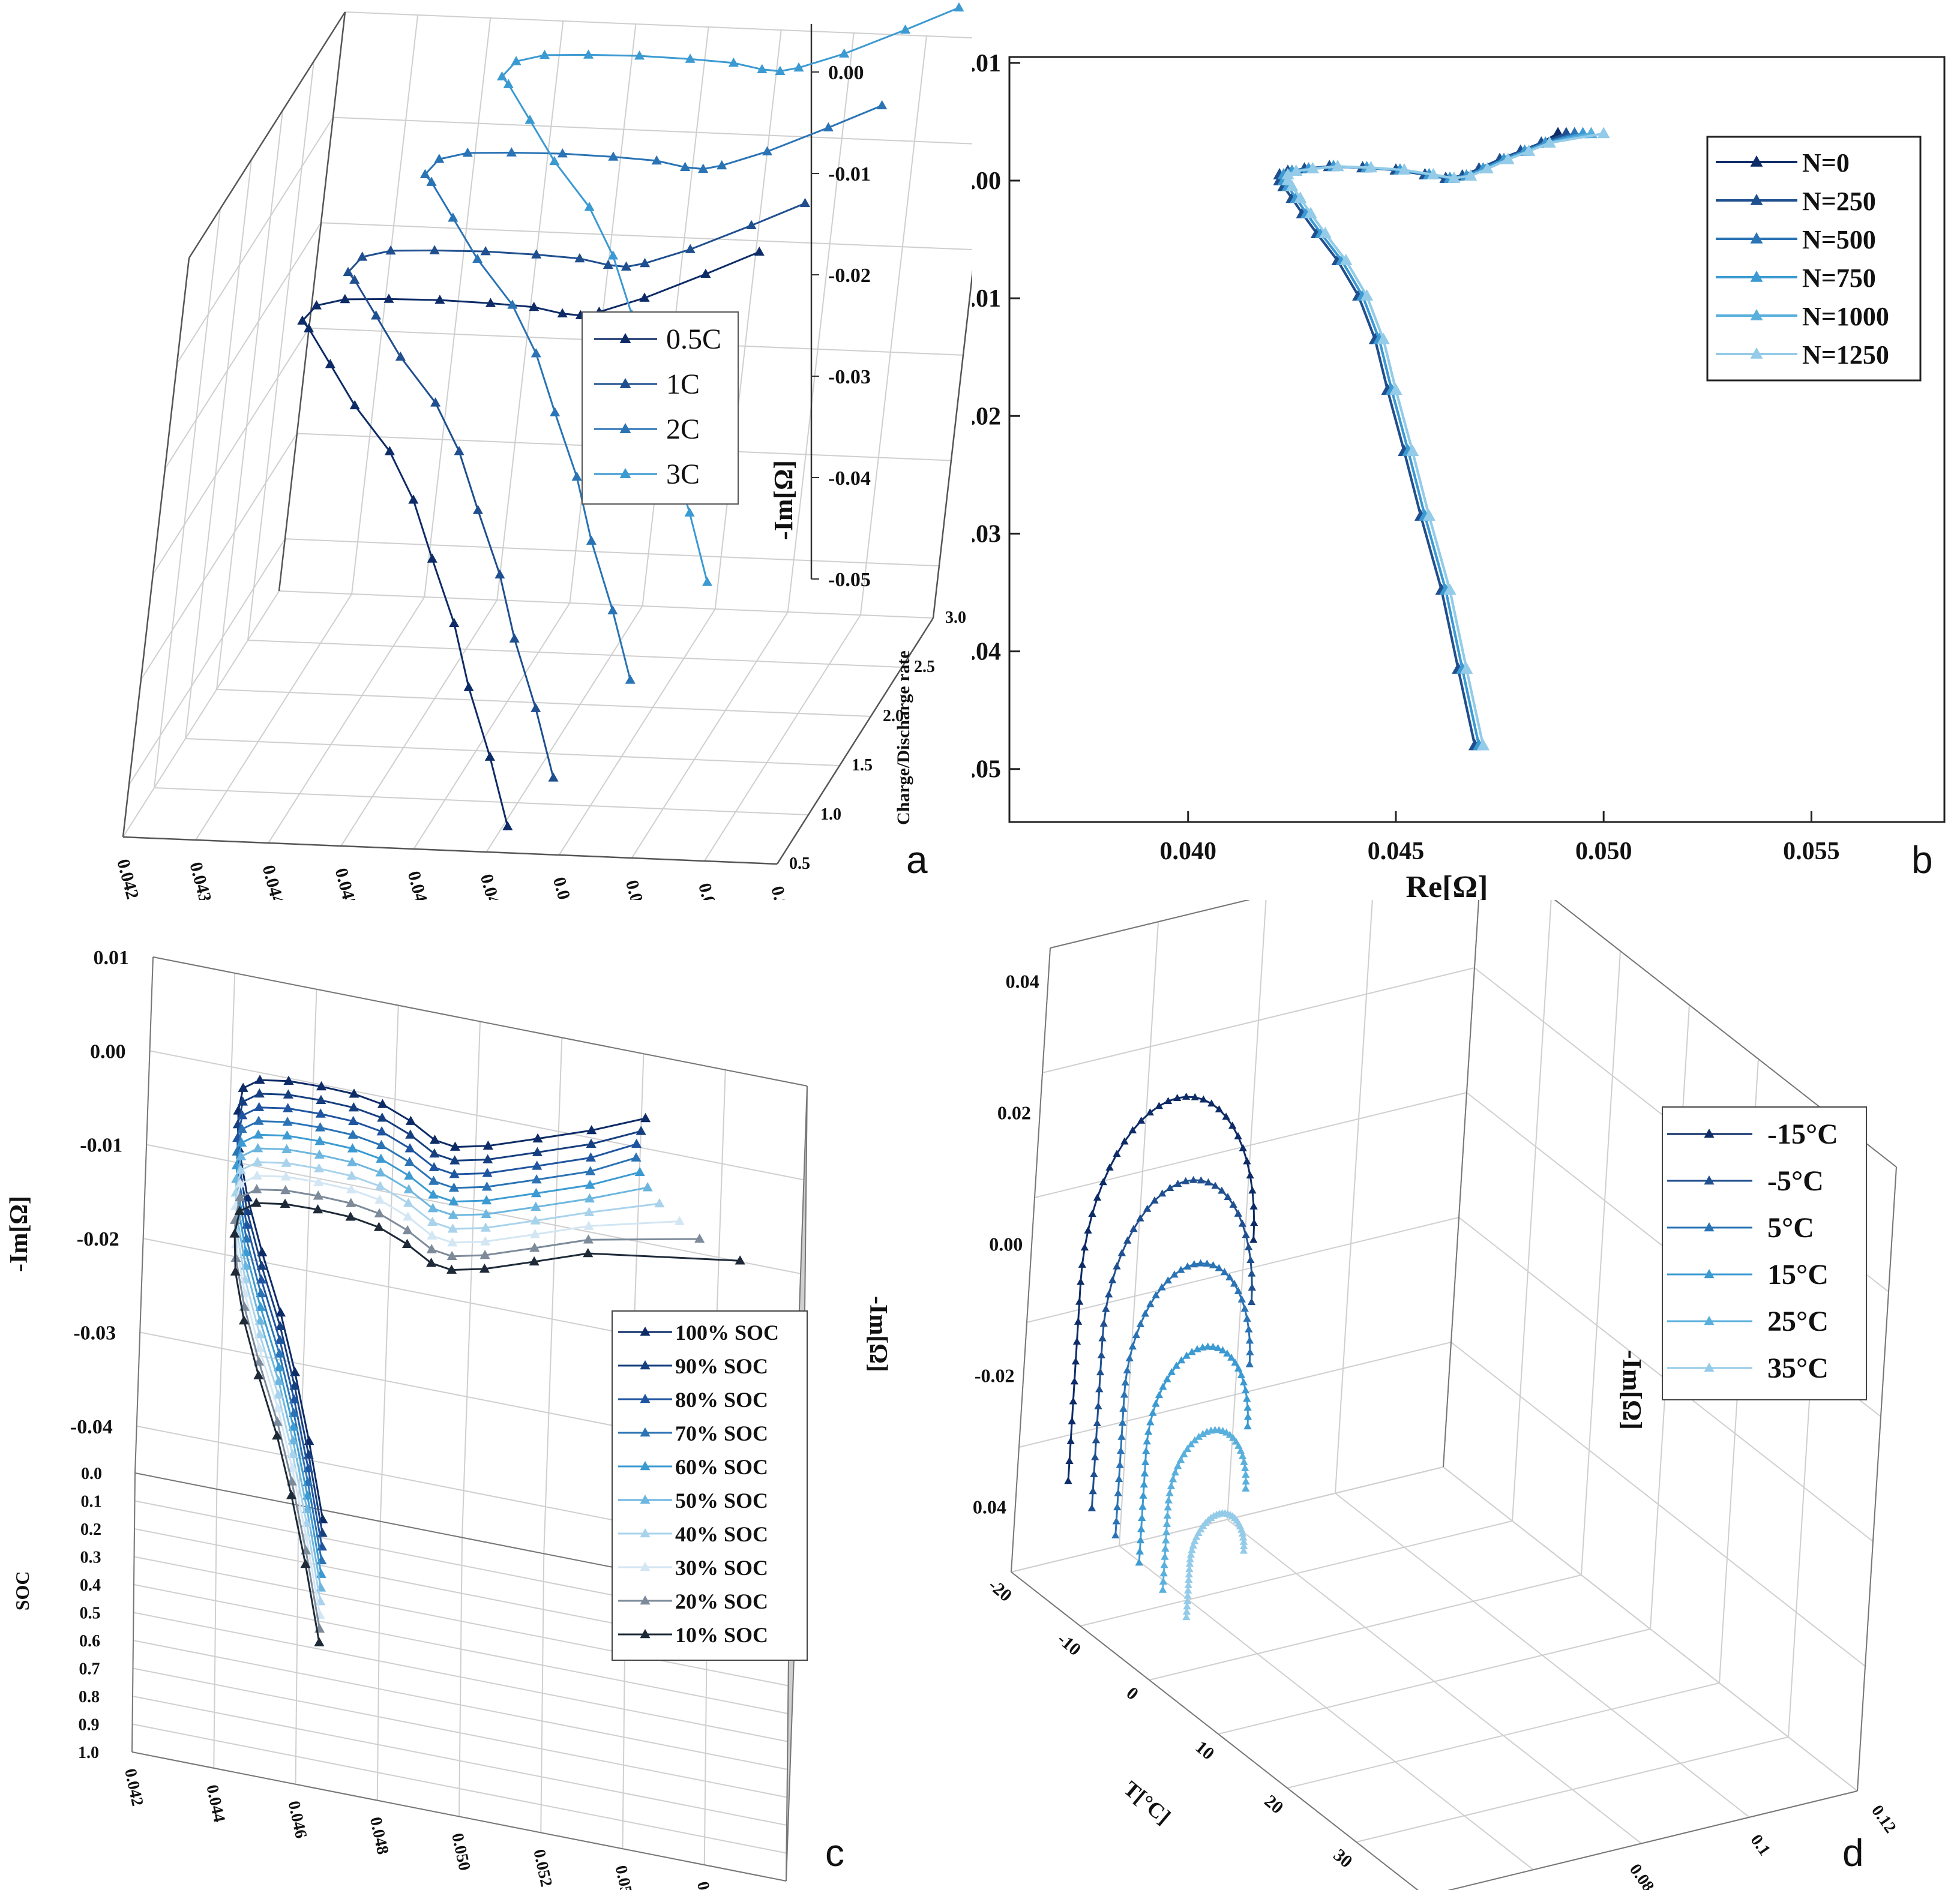 The width and height of the screenshot is (1960, 1890). Describe the element at coordinates (91, 1427) in the screenshot. I see `z-tick-label: -0.04` at that location.